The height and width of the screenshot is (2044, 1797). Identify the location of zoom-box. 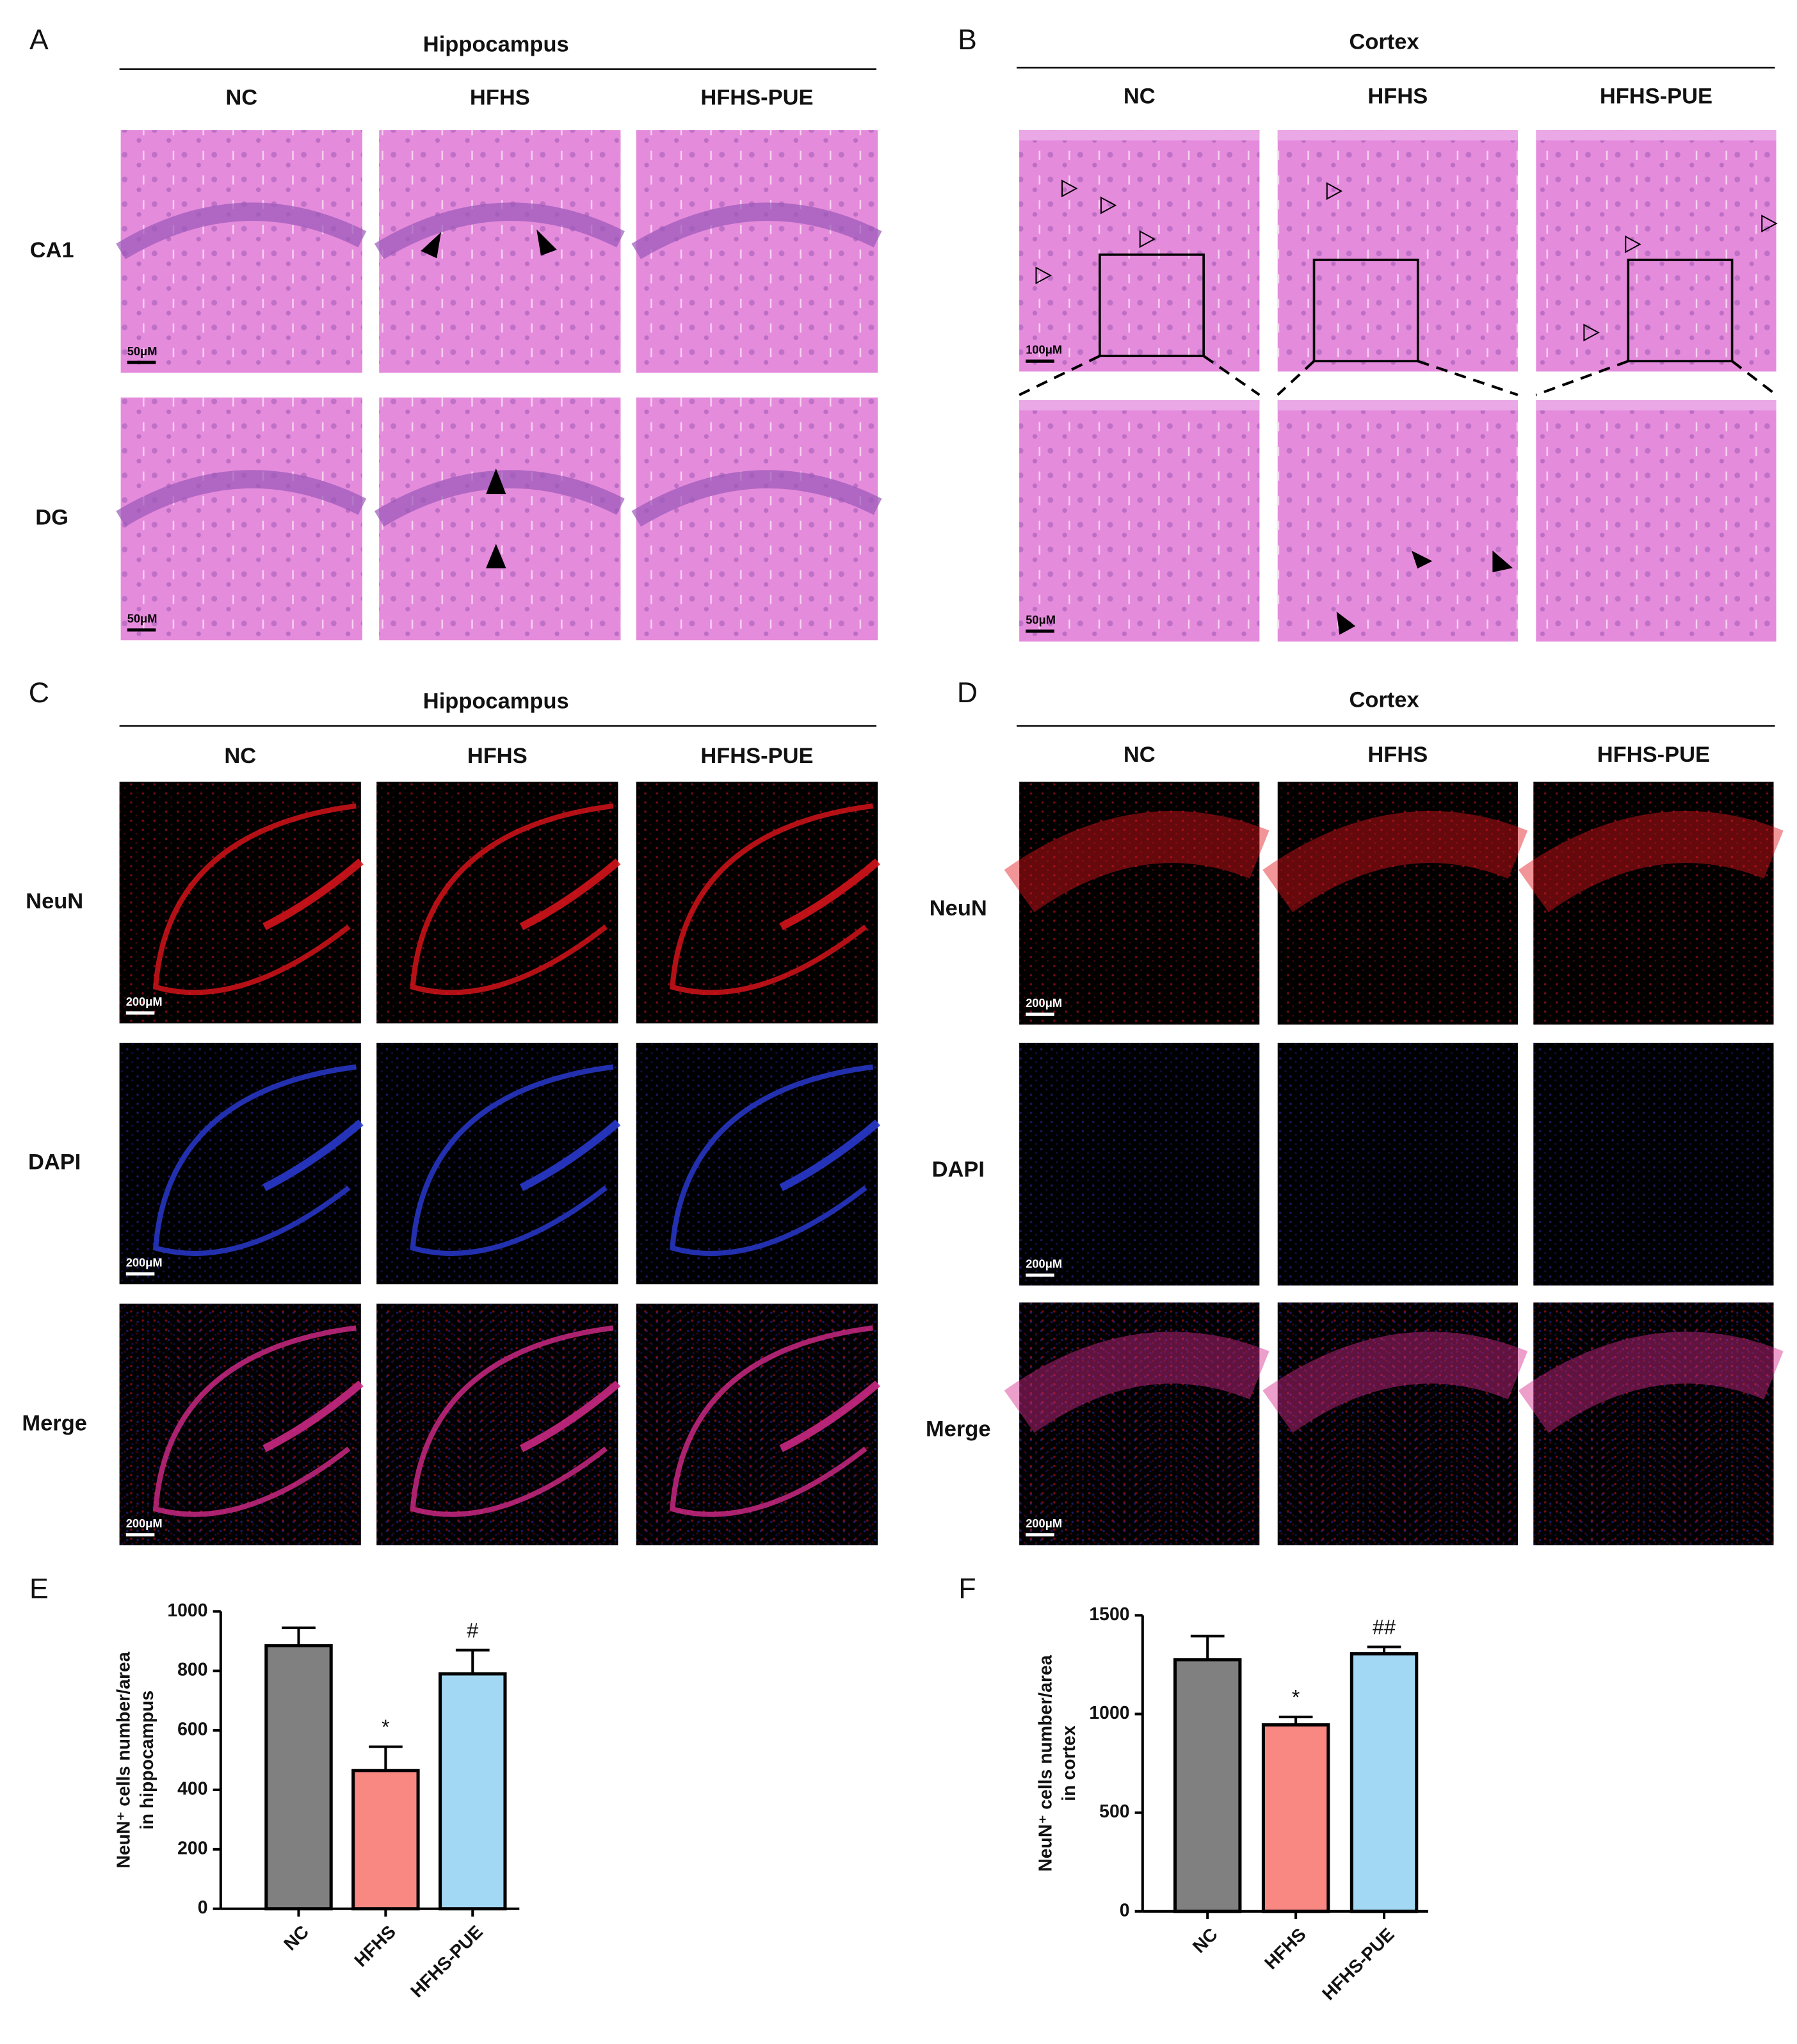
(1680, 310).